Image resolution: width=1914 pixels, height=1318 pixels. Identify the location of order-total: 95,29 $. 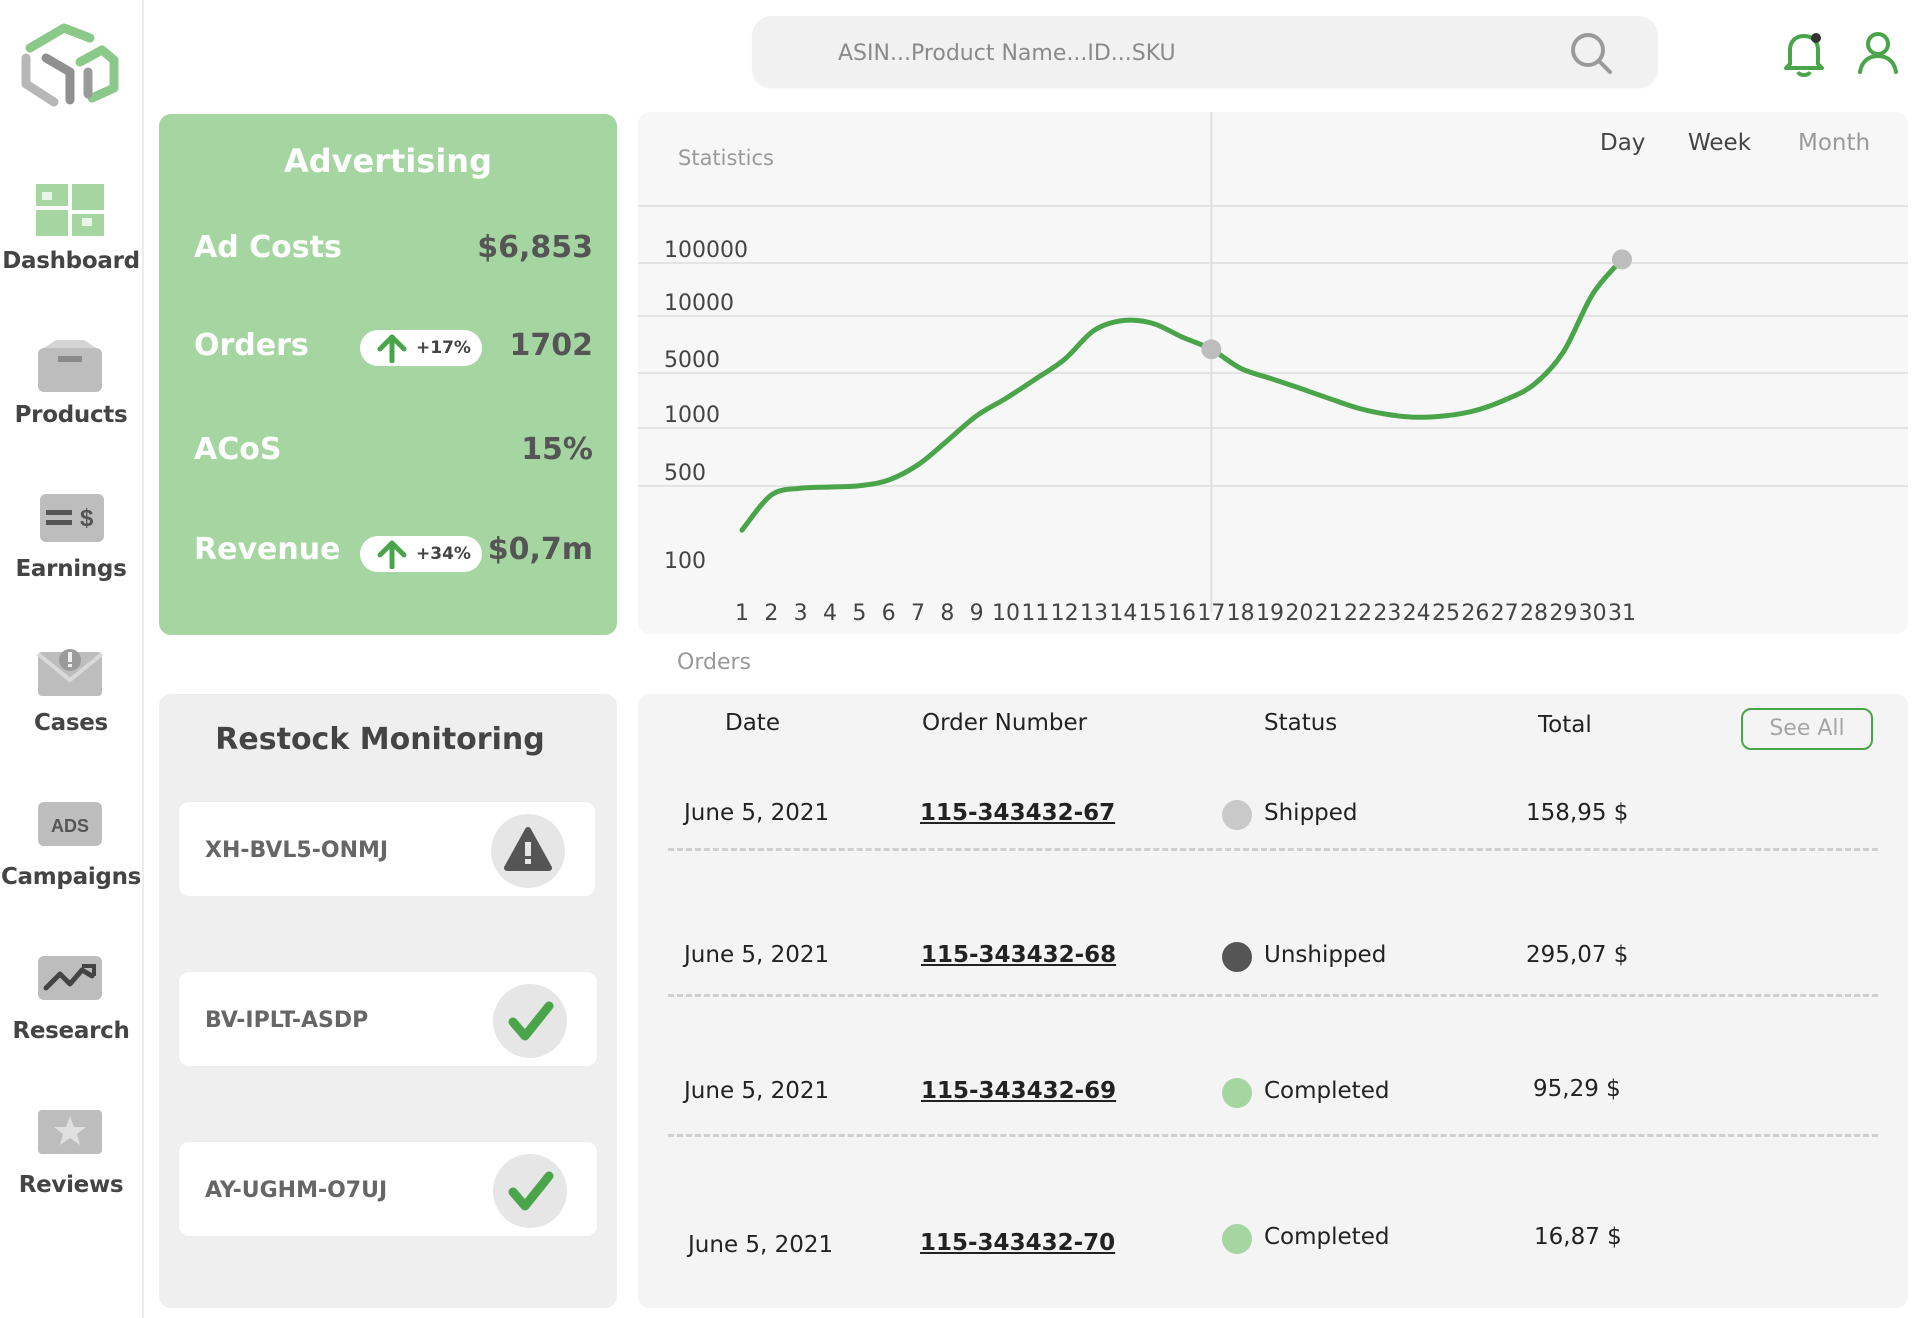
(1577, 1089).